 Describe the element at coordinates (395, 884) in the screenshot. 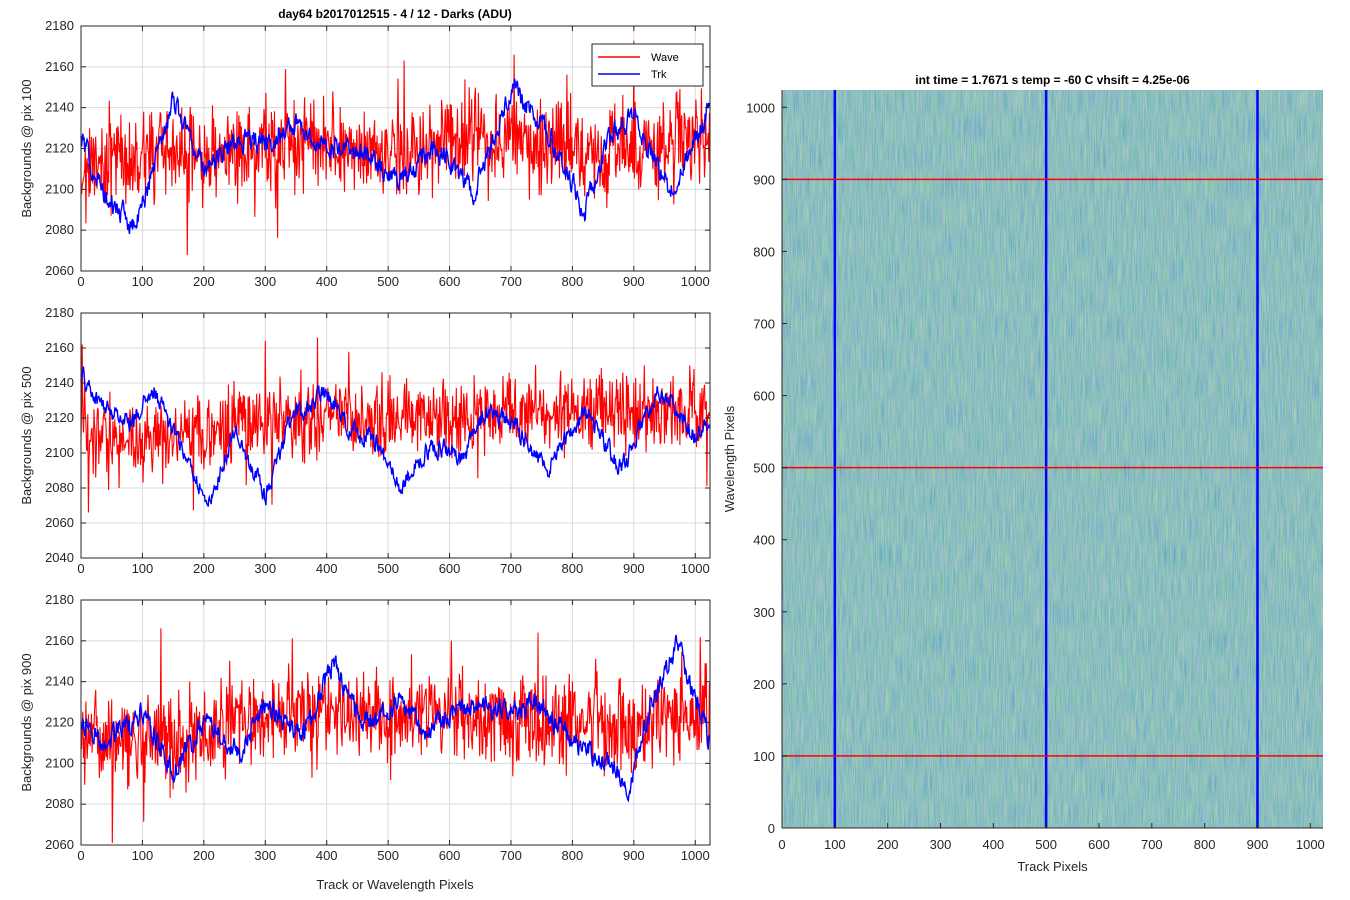

I see `shared-x-axis-label: Track or Wavelength Pixels` at that location.